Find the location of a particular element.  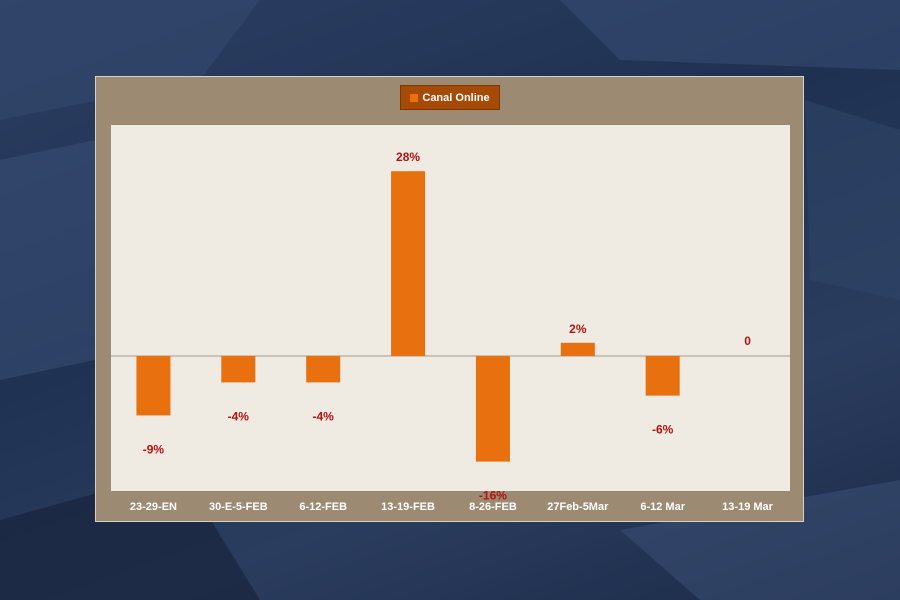

data-label-0: -9% is located at coordinates (154, 449).